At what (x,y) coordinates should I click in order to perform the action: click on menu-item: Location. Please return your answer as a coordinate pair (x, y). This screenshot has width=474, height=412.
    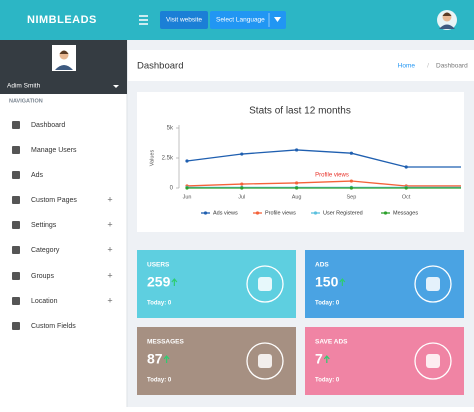
    Looking at the image, I should click on (44, 301).